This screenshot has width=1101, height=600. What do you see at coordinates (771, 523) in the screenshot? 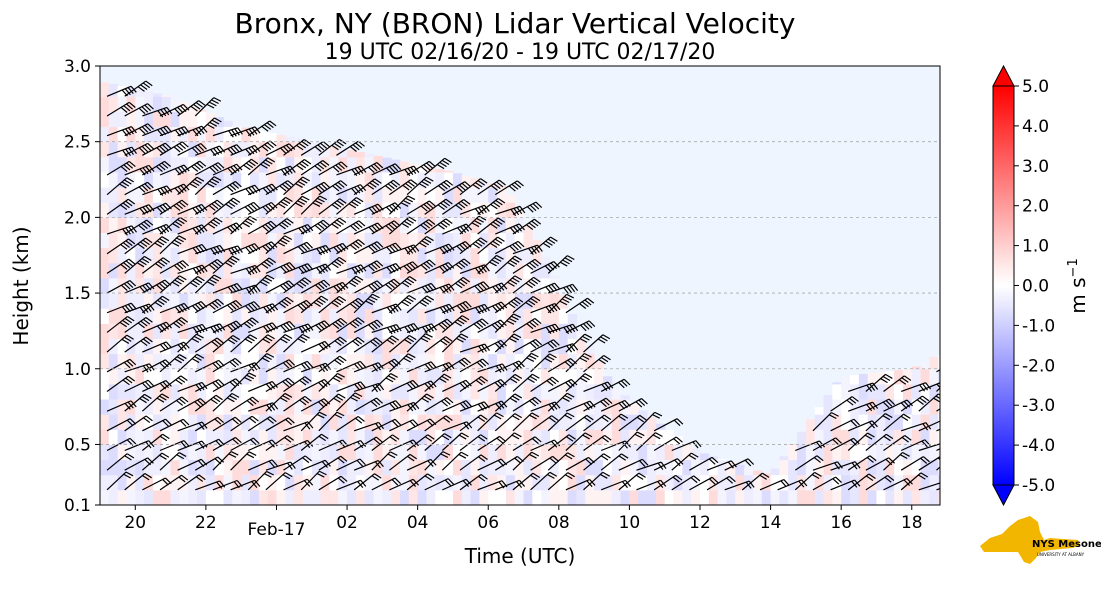
I see `x-tick-label: 14` at bounding box center [771, 523].